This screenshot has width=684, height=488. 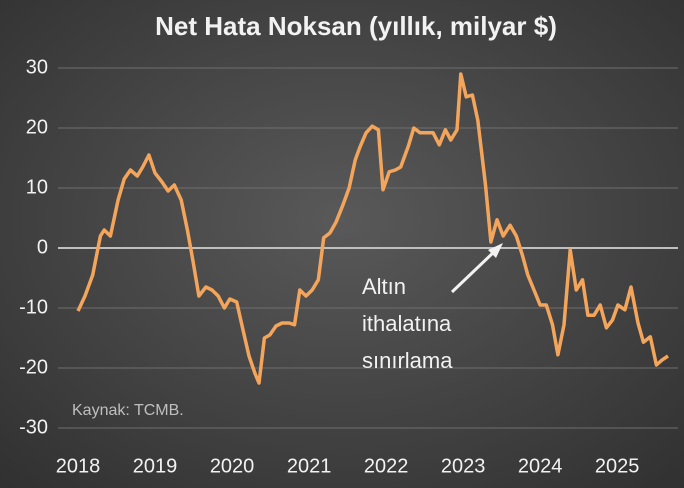 I want to click on x-tick-label: 2019, so click(x=155, y=466).